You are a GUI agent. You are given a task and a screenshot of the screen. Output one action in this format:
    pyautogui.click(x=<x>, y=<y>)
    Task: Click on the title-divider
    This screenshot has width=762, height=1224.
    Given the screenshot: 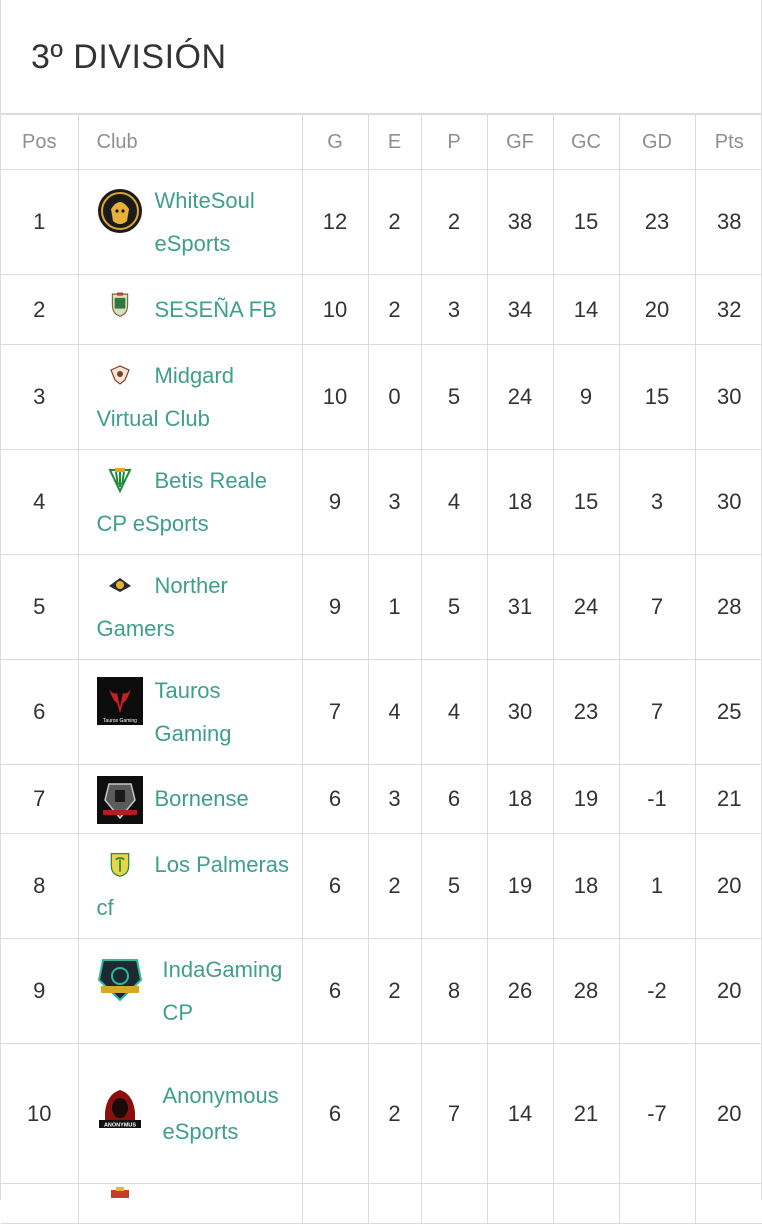 What is the action you would take?
    pyautogui.click(x=381, y=113)
    